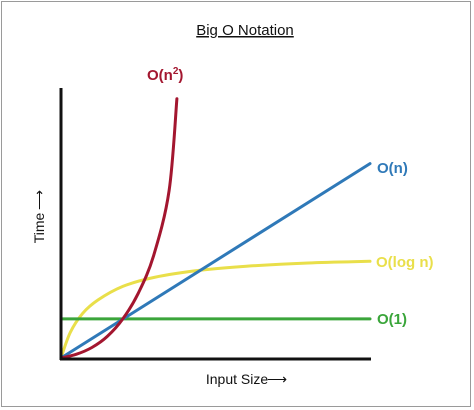  I want to click on series-label-o-1: O(1), so click(392, 319).